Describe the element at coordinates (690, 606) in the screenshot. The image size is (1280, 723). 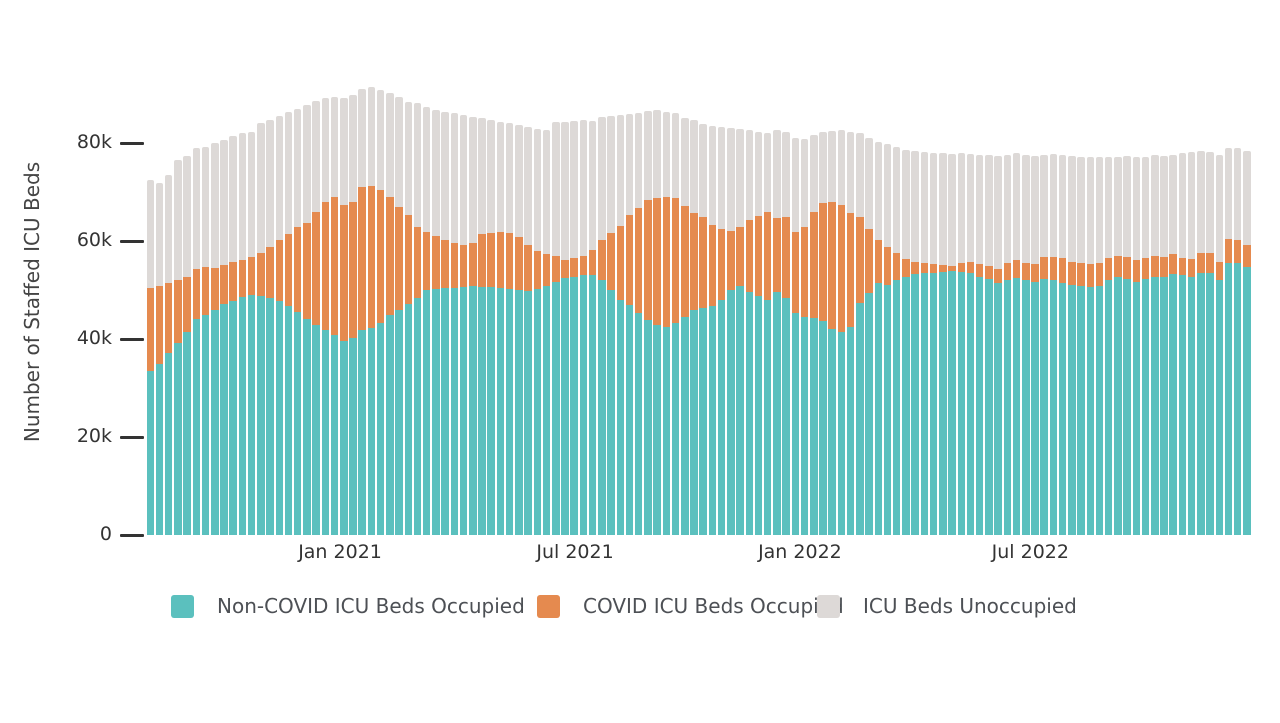
I see `legend-item-covid-occupied: COVID ICU Beds Occupied` at that location.